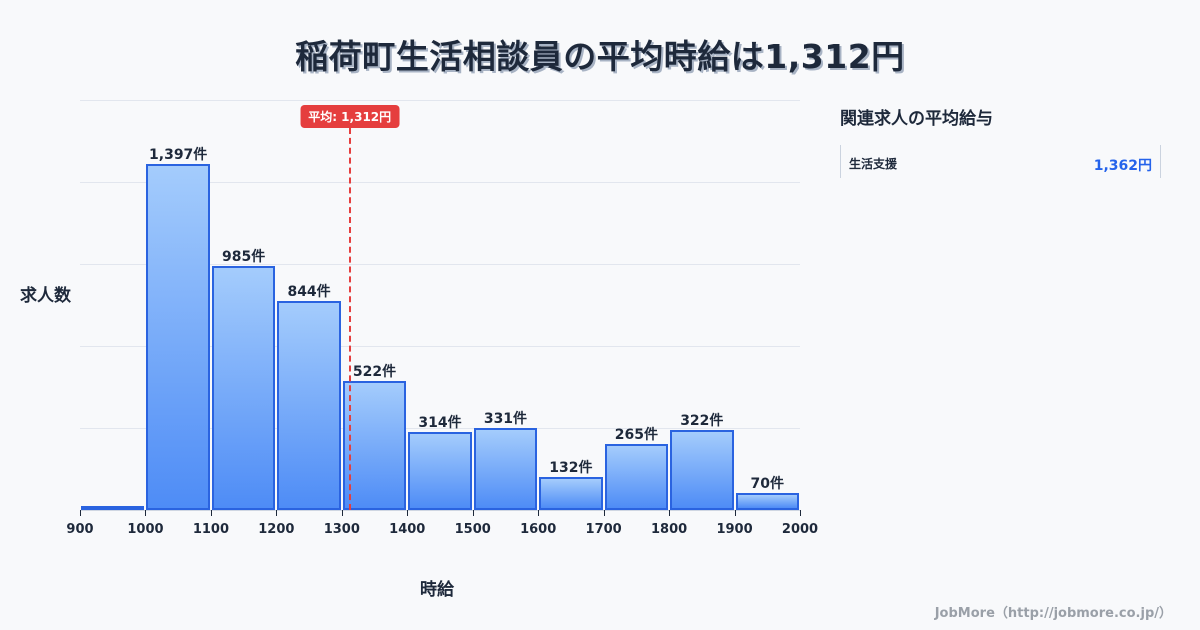  I want to click on related-salary-row: 生活支援 1,362円, so click(1000, 161).